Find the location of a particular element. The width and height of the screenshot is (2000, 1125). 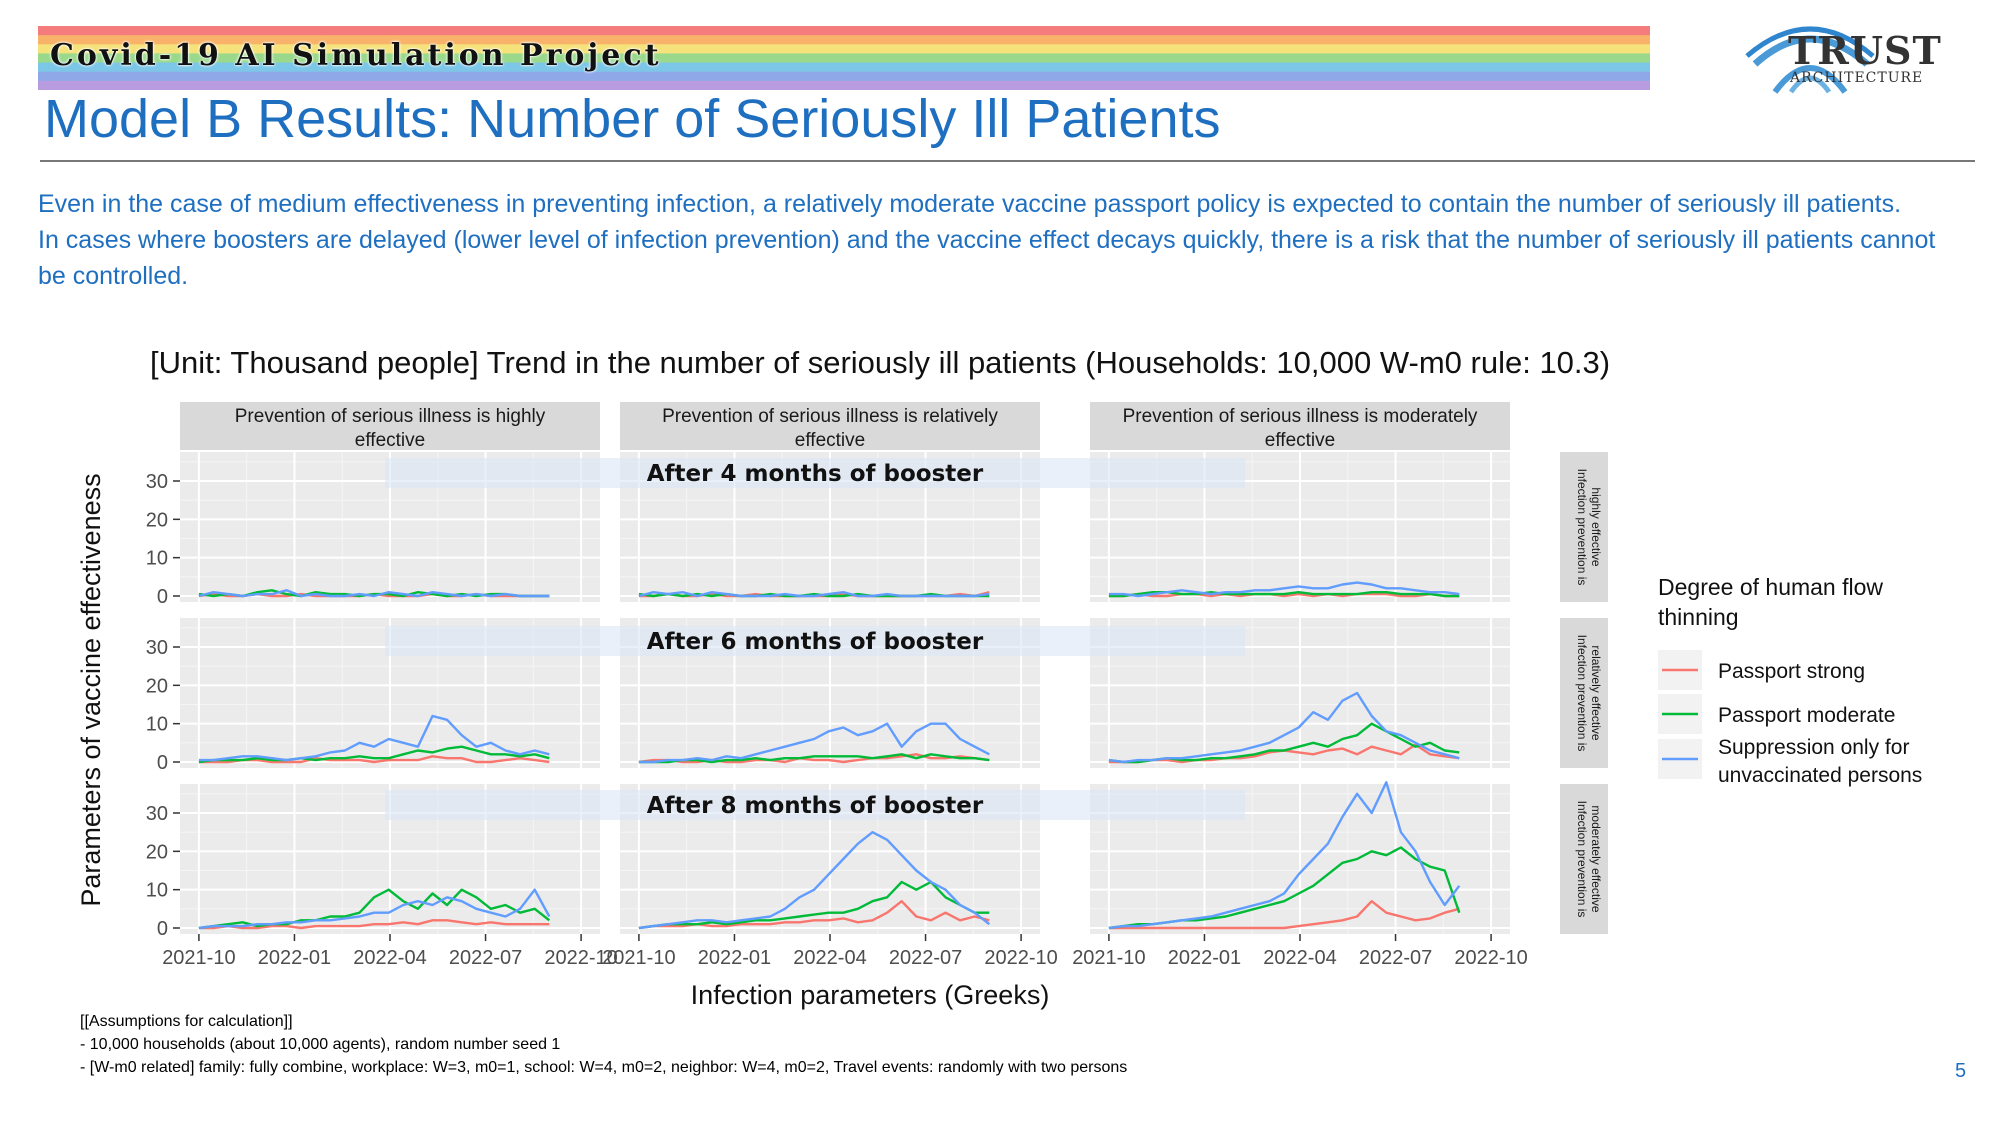

legend-label: Passport moderate is located at coordinates (1806, 715).